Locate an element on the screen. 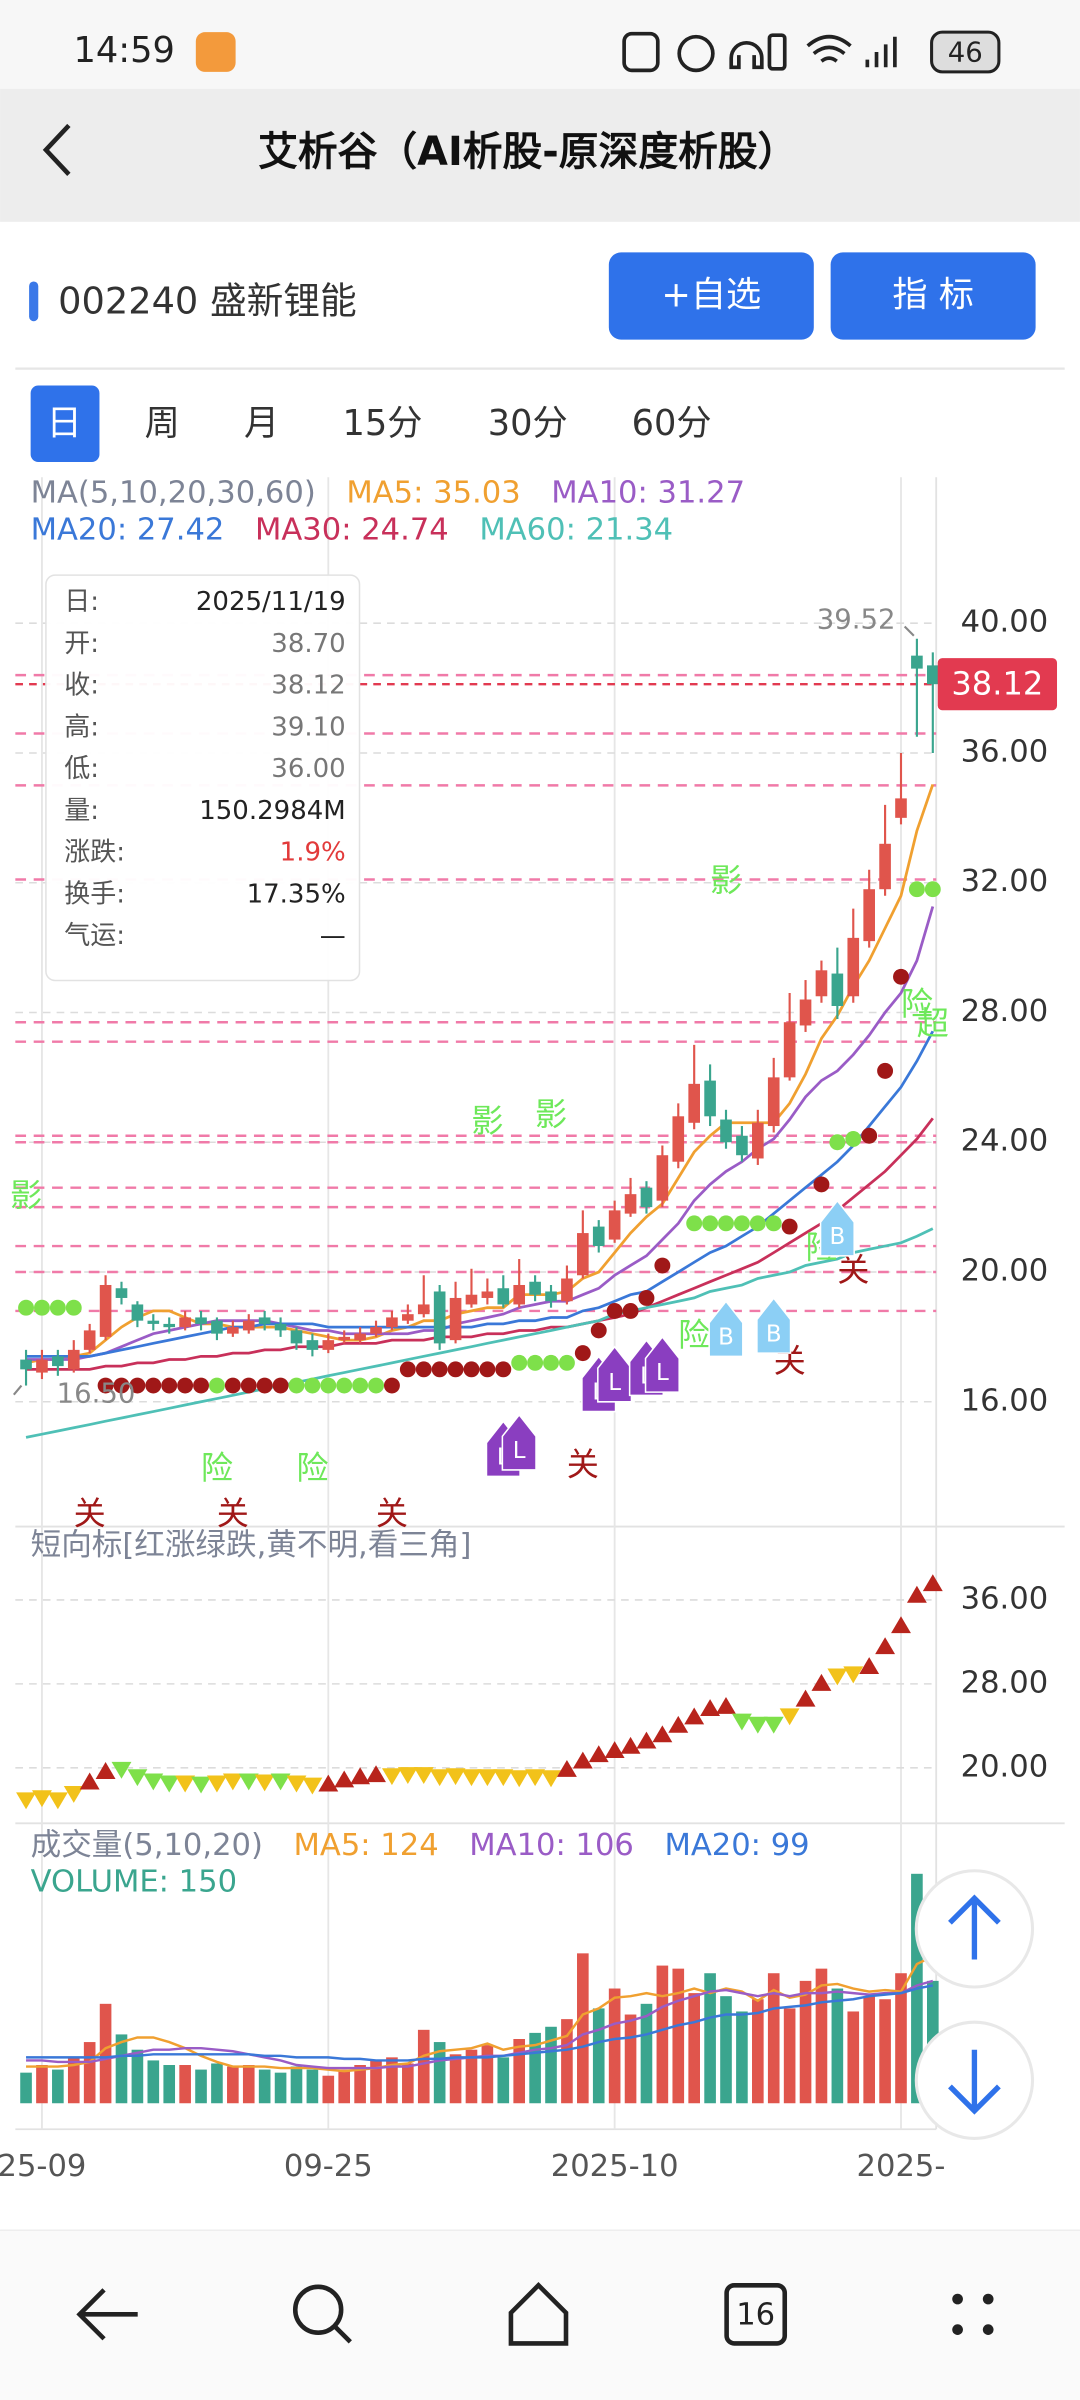  legend-entry: MA30: 24.74 is located at coordinates (352, 529).